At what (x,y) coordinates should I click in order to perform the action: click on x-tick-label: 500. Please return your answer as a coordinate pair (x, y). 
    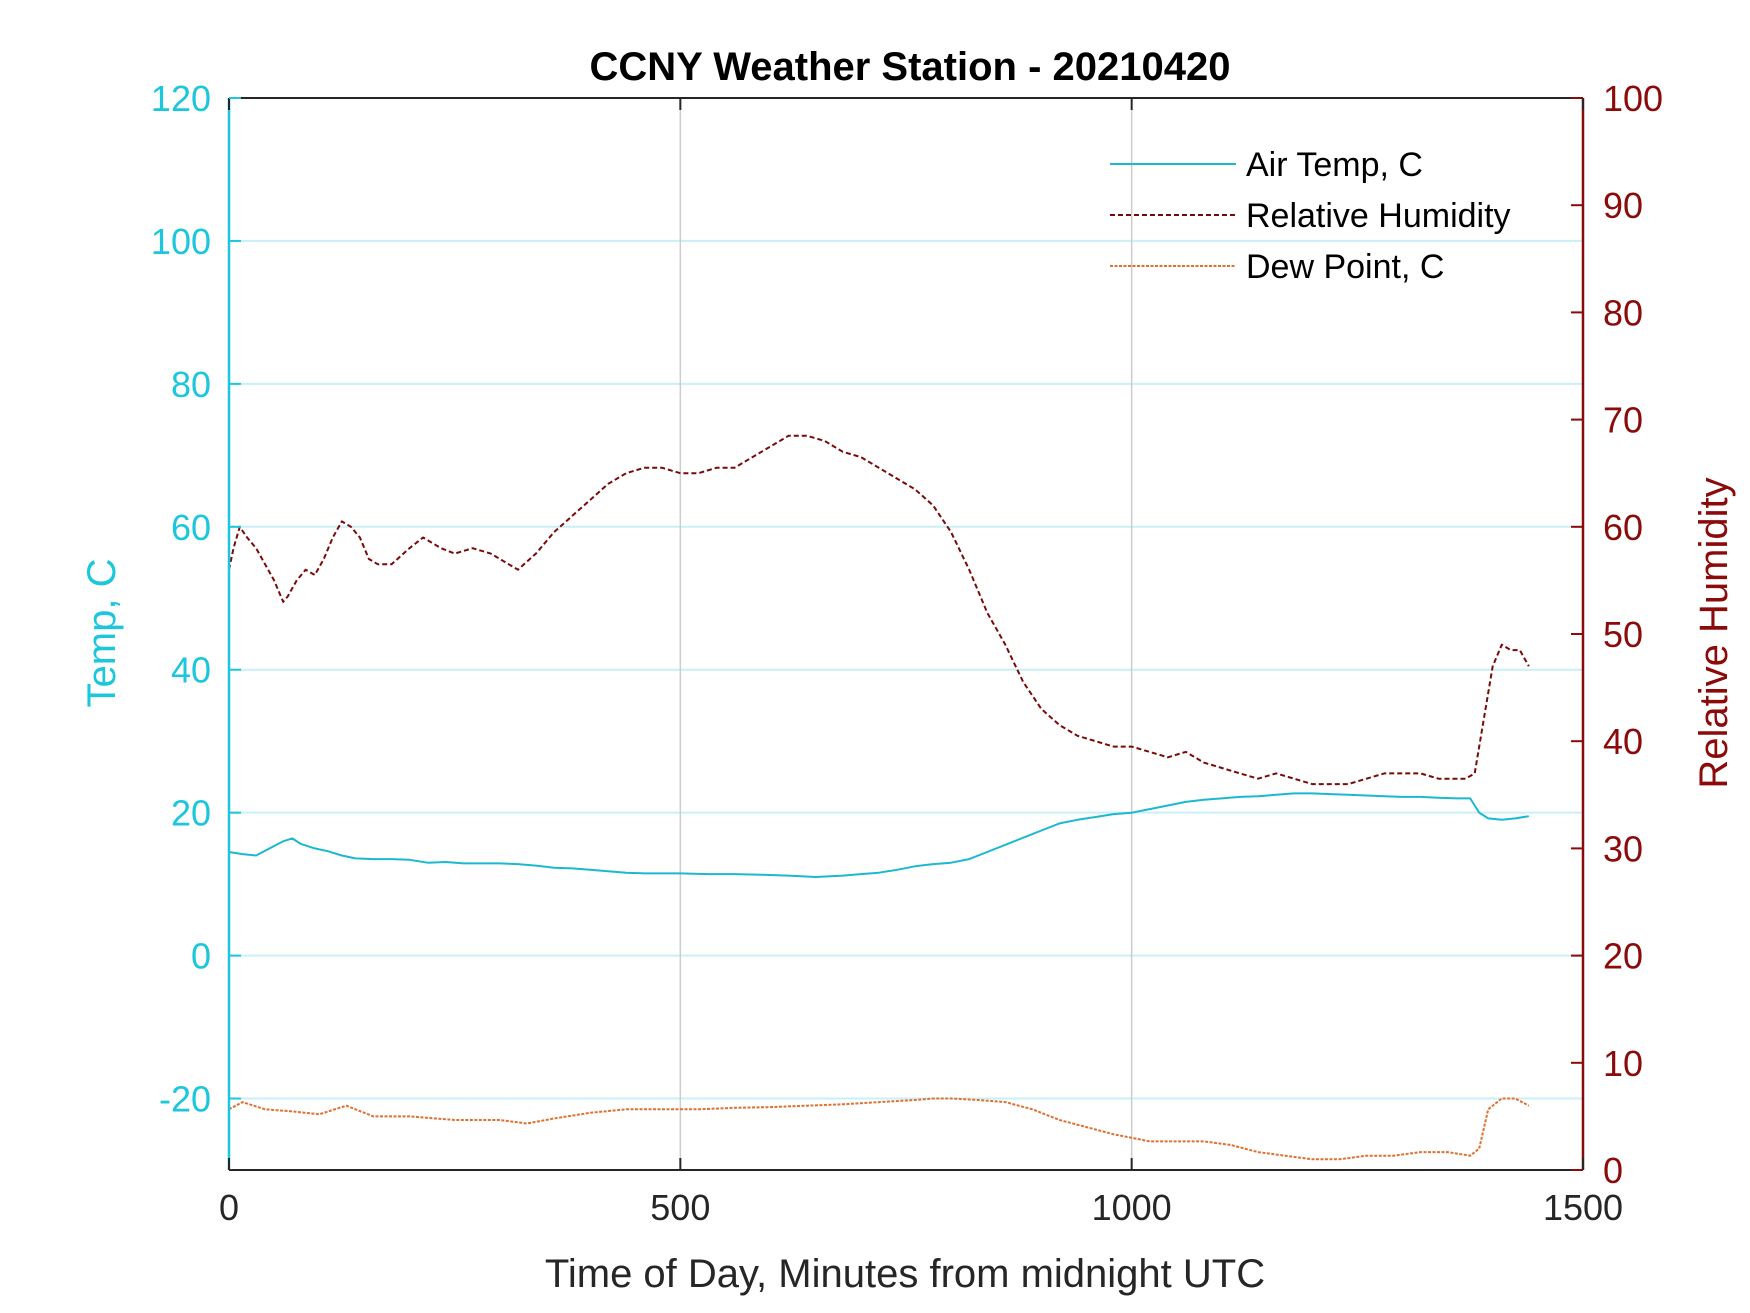
    Looking at the image, I should click on (680, 1207).